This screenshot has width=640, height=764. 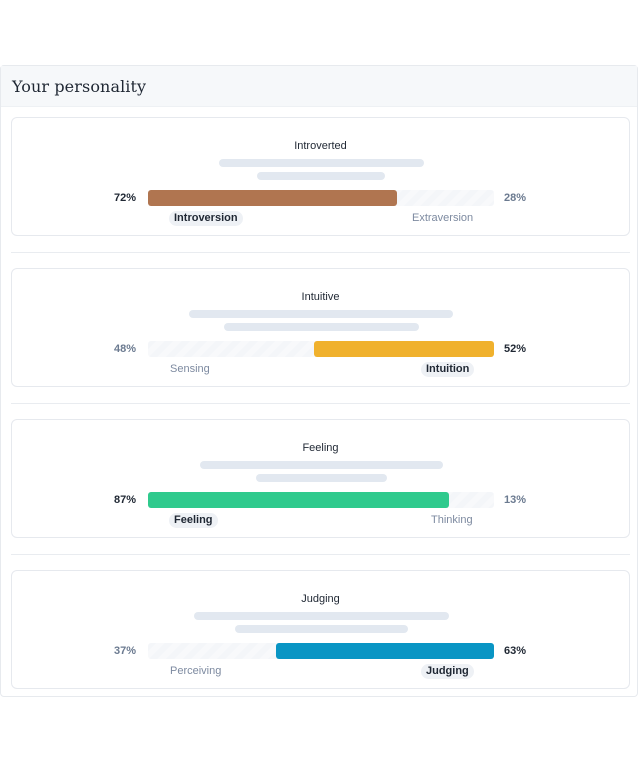 What do you see at coordinates (124, 651) in the screenshot?
I see `left-percentage: 37%` at bounding box center [124, 651].